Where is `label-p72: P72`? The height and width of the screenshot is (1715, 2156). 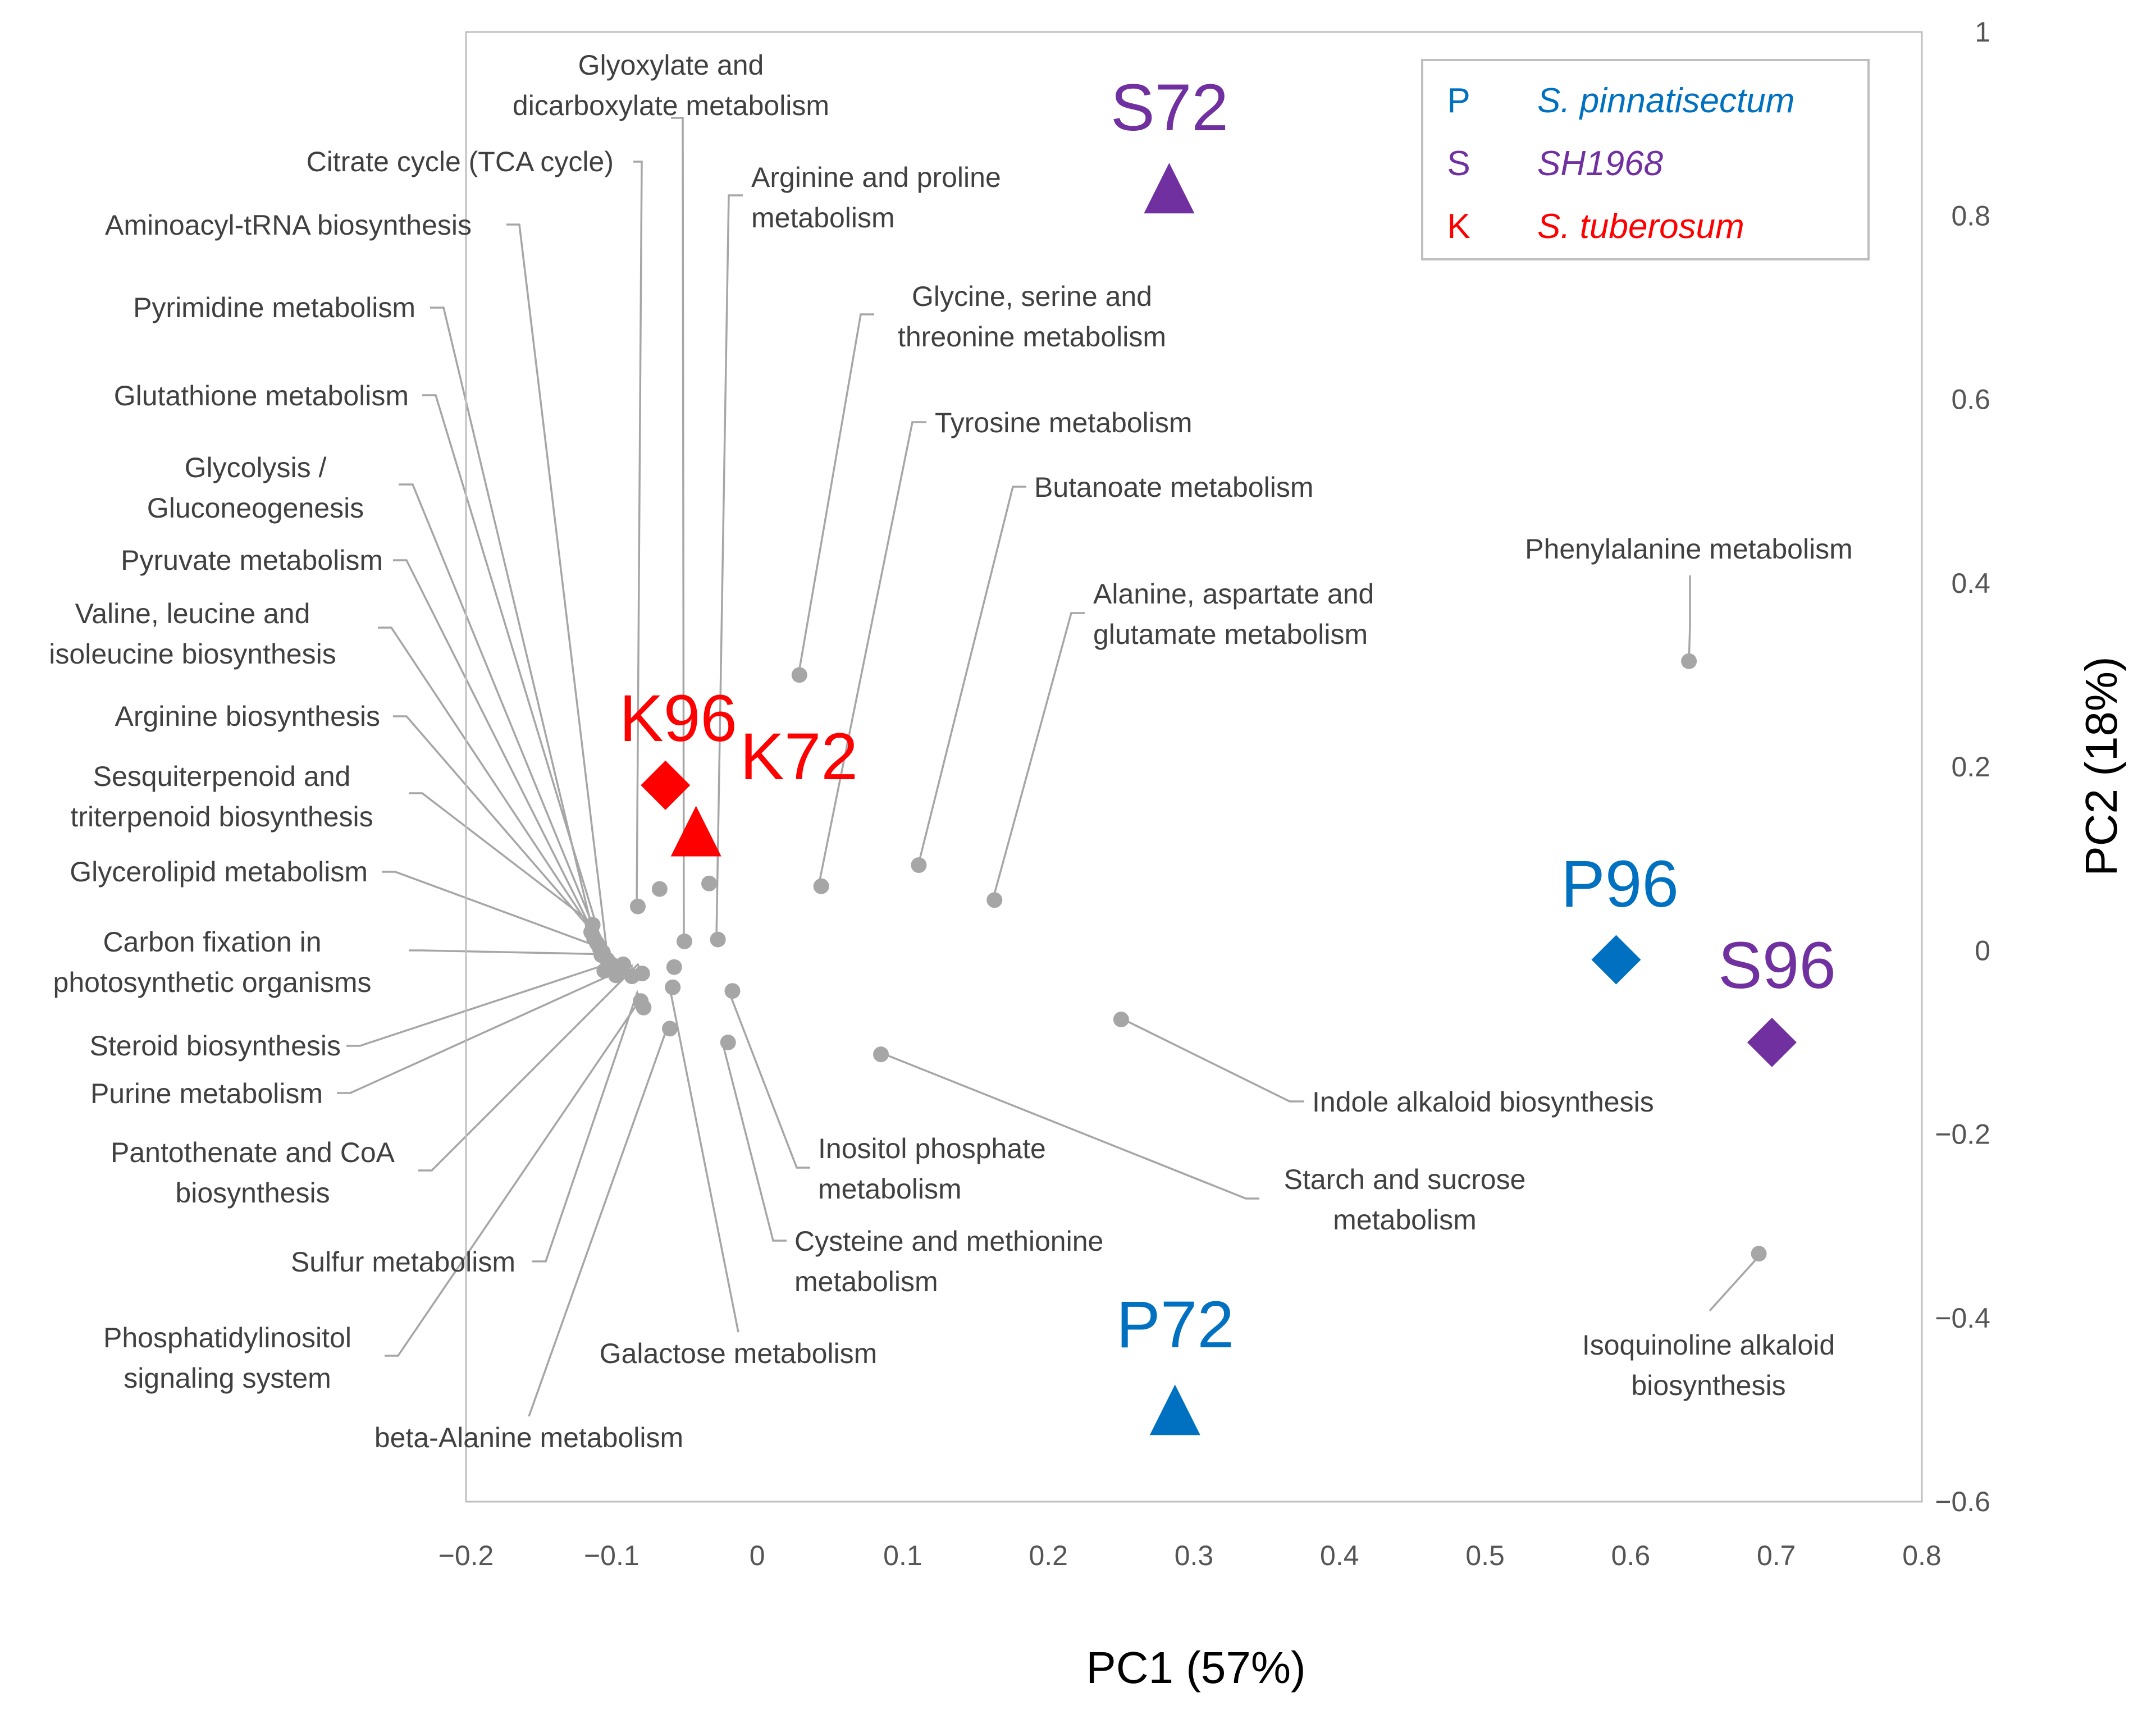 label-p72: P72 is located at coordinates (1175, 1325).